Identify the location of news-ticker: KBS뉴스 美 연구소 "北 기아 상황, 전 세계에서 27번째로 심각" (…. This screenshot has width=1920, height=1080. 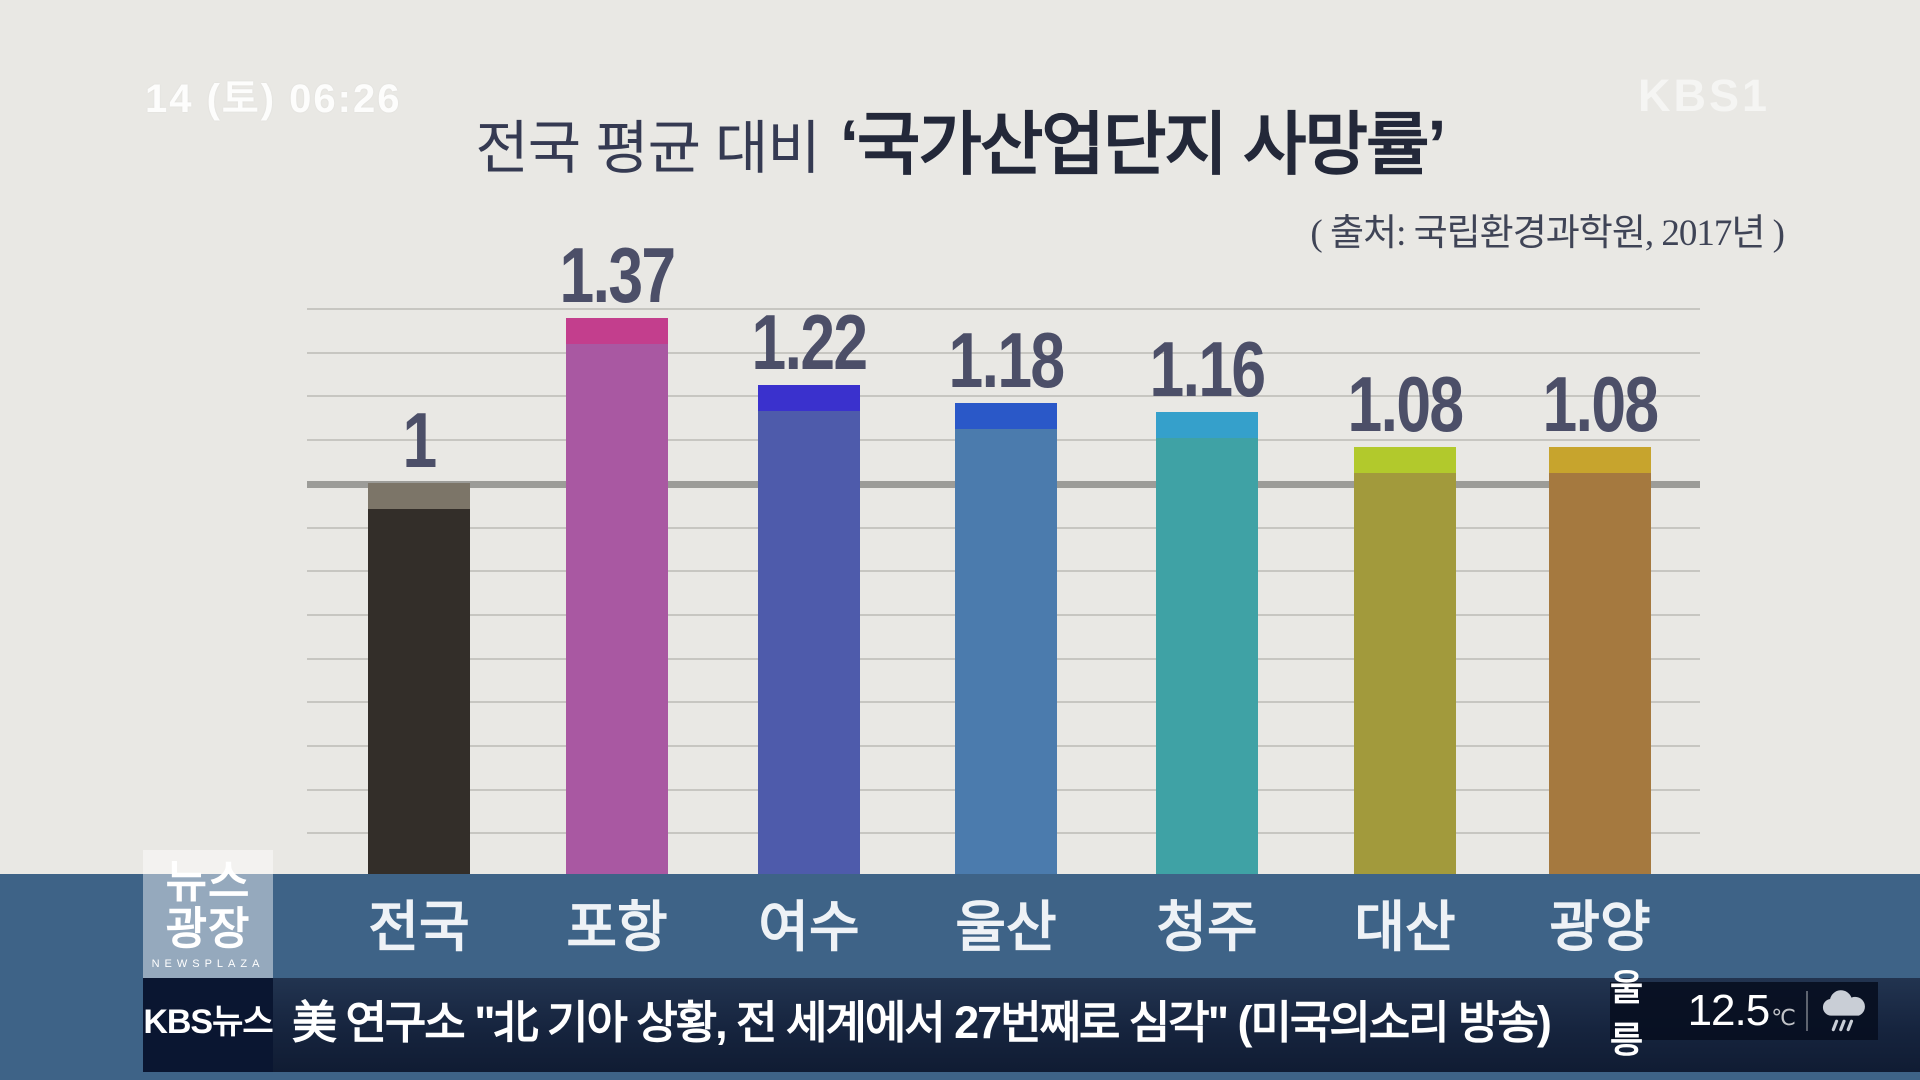
(960, 1019).